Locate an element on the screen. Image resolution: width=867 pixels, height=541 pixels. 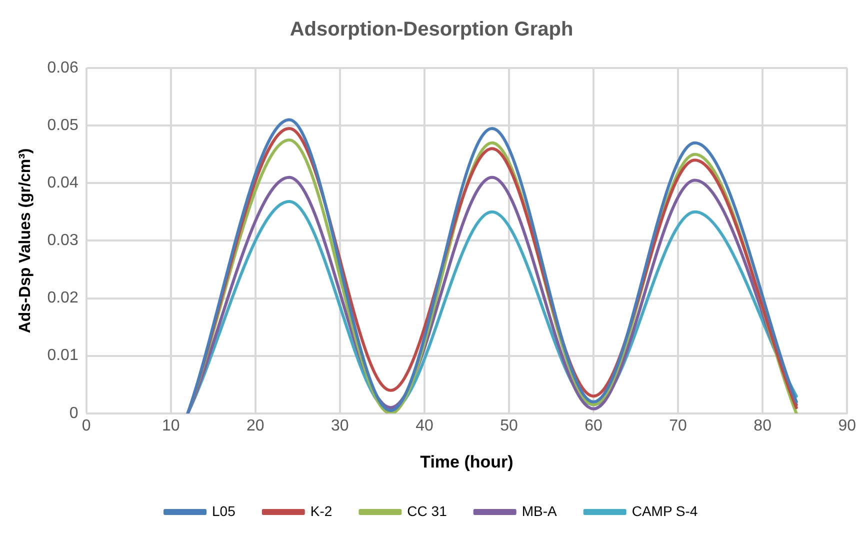
y-tick-label: 0.05 is located at coordinates (62, 125).